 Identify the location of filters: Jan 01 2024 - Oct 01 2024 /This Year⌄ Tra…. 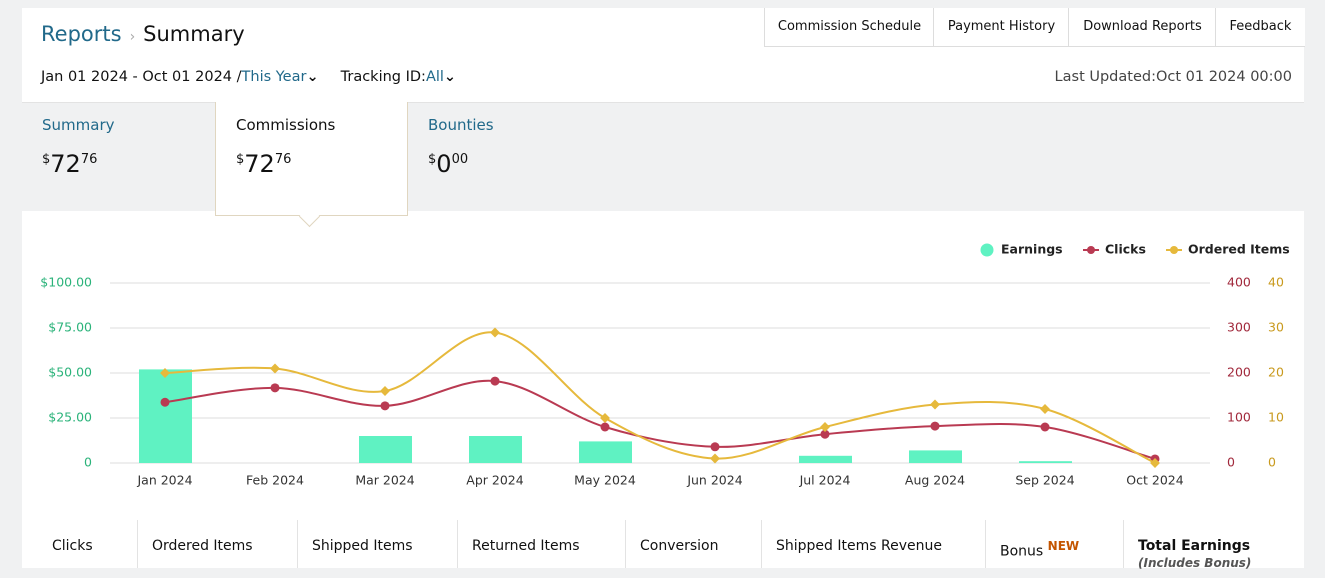
(249, 77).